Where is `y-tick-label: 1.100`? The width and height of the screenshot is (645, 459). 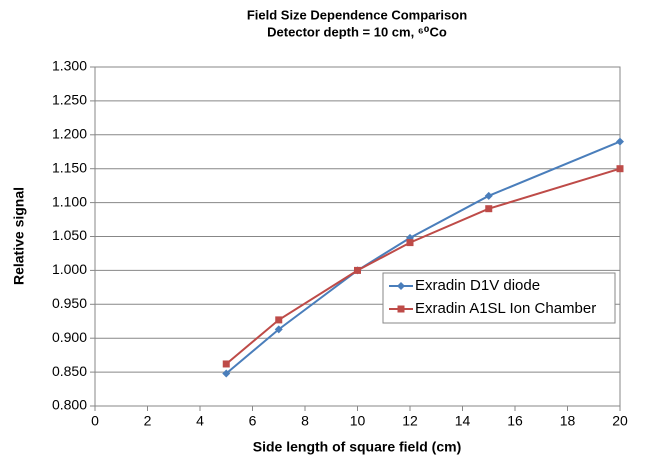 y-tick-label: 1.100 is located at coordinates (69, 201).